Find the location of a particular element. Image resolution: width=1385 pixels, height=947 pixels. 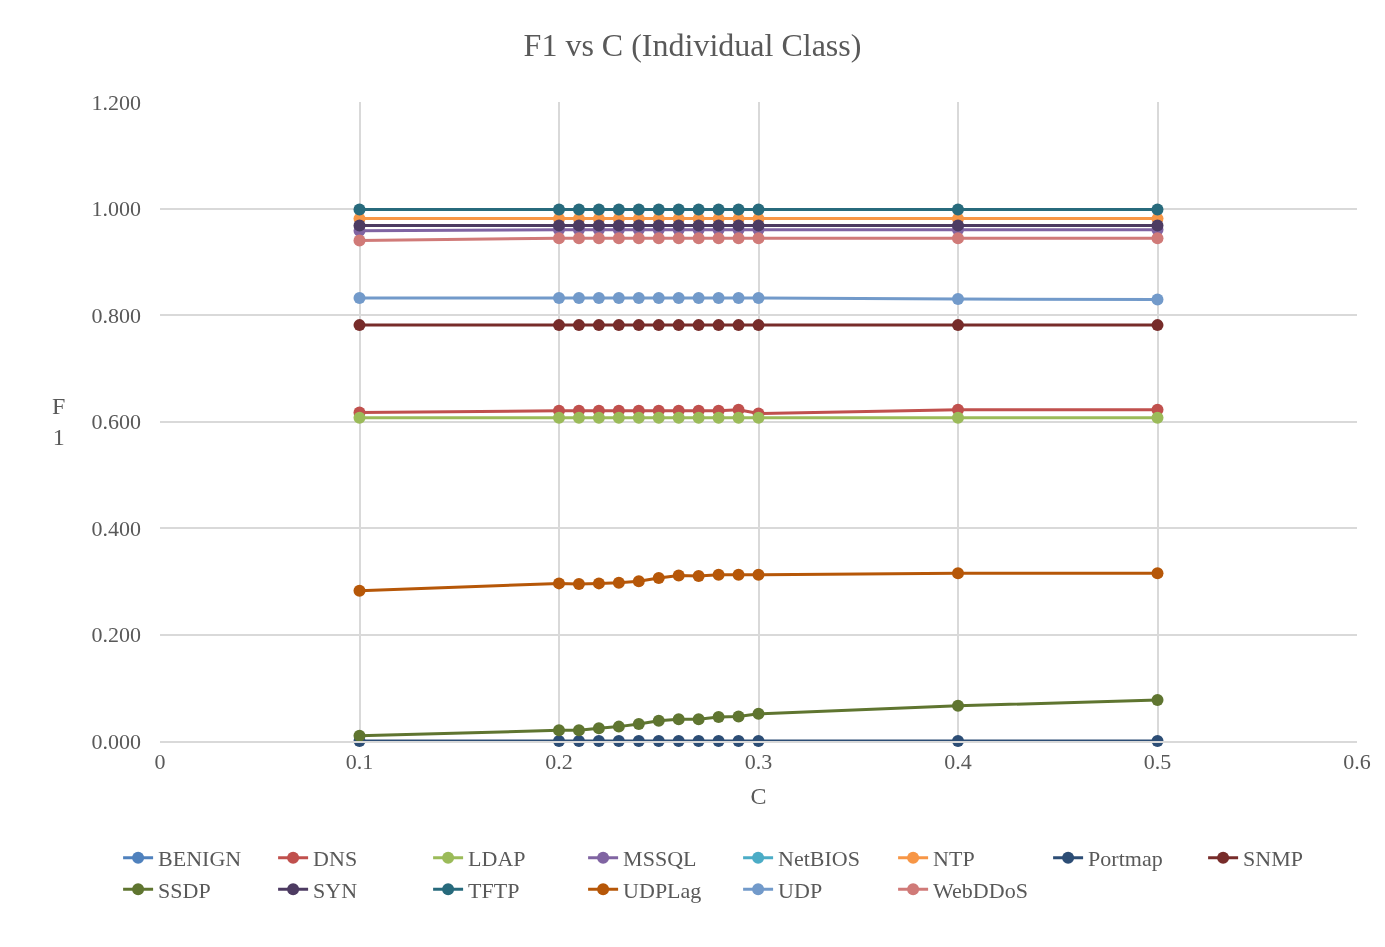

legend-label: BENIGN is located at coordinates (200, 859).